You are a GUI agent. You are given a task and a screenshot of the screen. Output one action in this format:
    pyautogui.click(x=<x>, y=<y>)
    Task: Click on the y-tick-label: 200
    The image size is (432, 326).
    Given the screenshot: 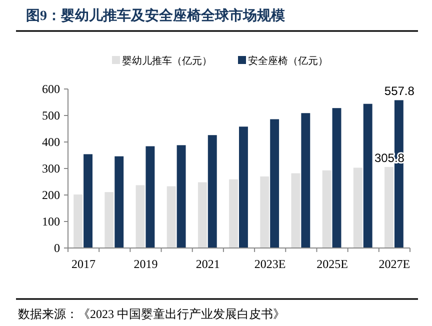 What is the action you would take?
    pyautogui.click(x=51, y=195)
    